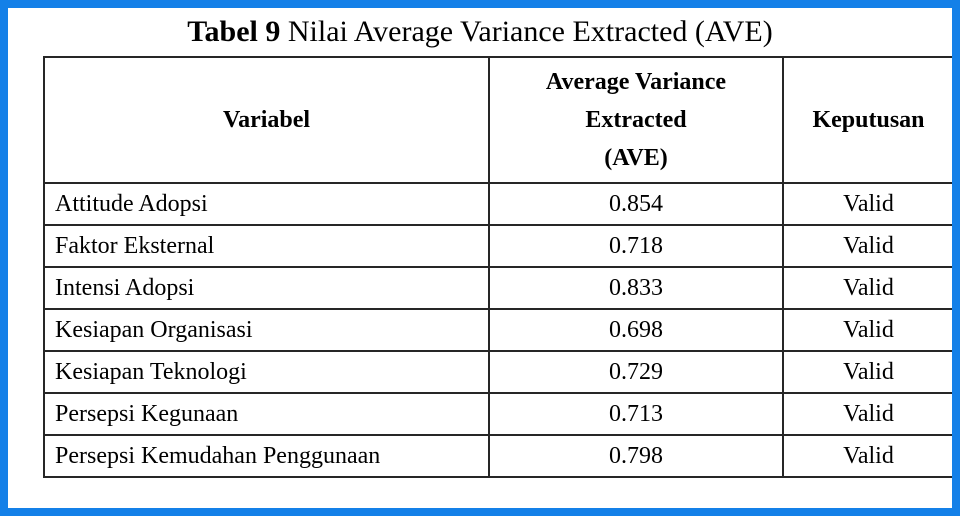 Image resolution: width=960 pixels, height=516 pixels. I want to click on table-row: Intensi Adopsi 0.833 Valid, so click(497, 288).